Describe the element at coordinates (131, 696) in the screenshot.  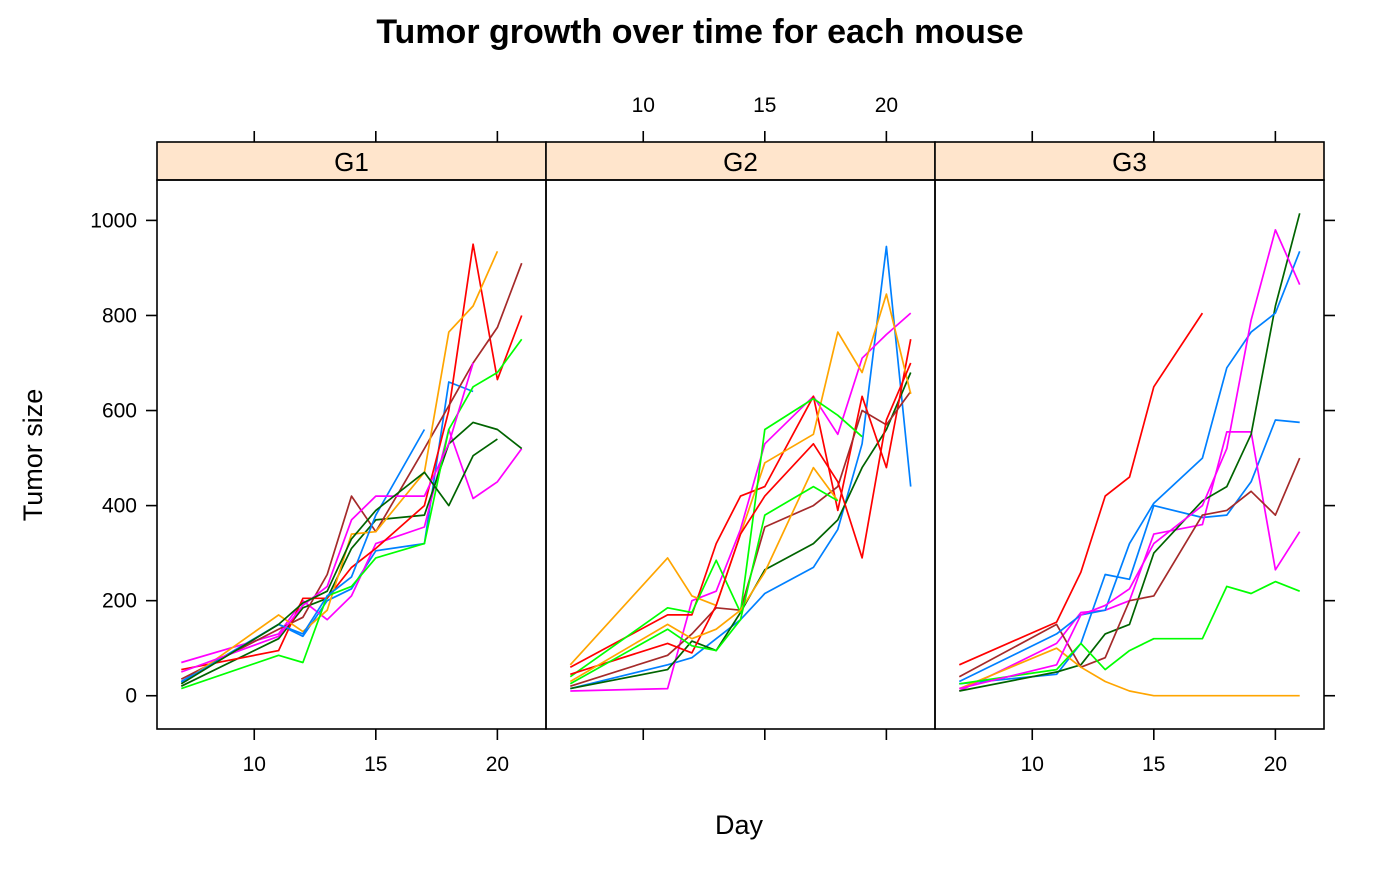
I see `y-tick-label-0: 0` at that location.